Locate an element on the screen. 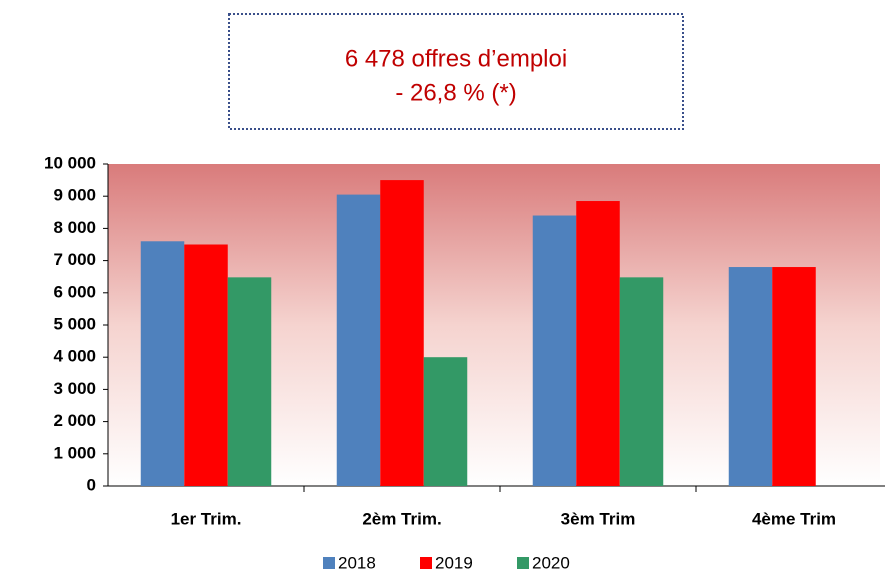 This screenshot has width=885, height=572. x-tick-label: 2èm Trim. is located at coordinates (401, 518).